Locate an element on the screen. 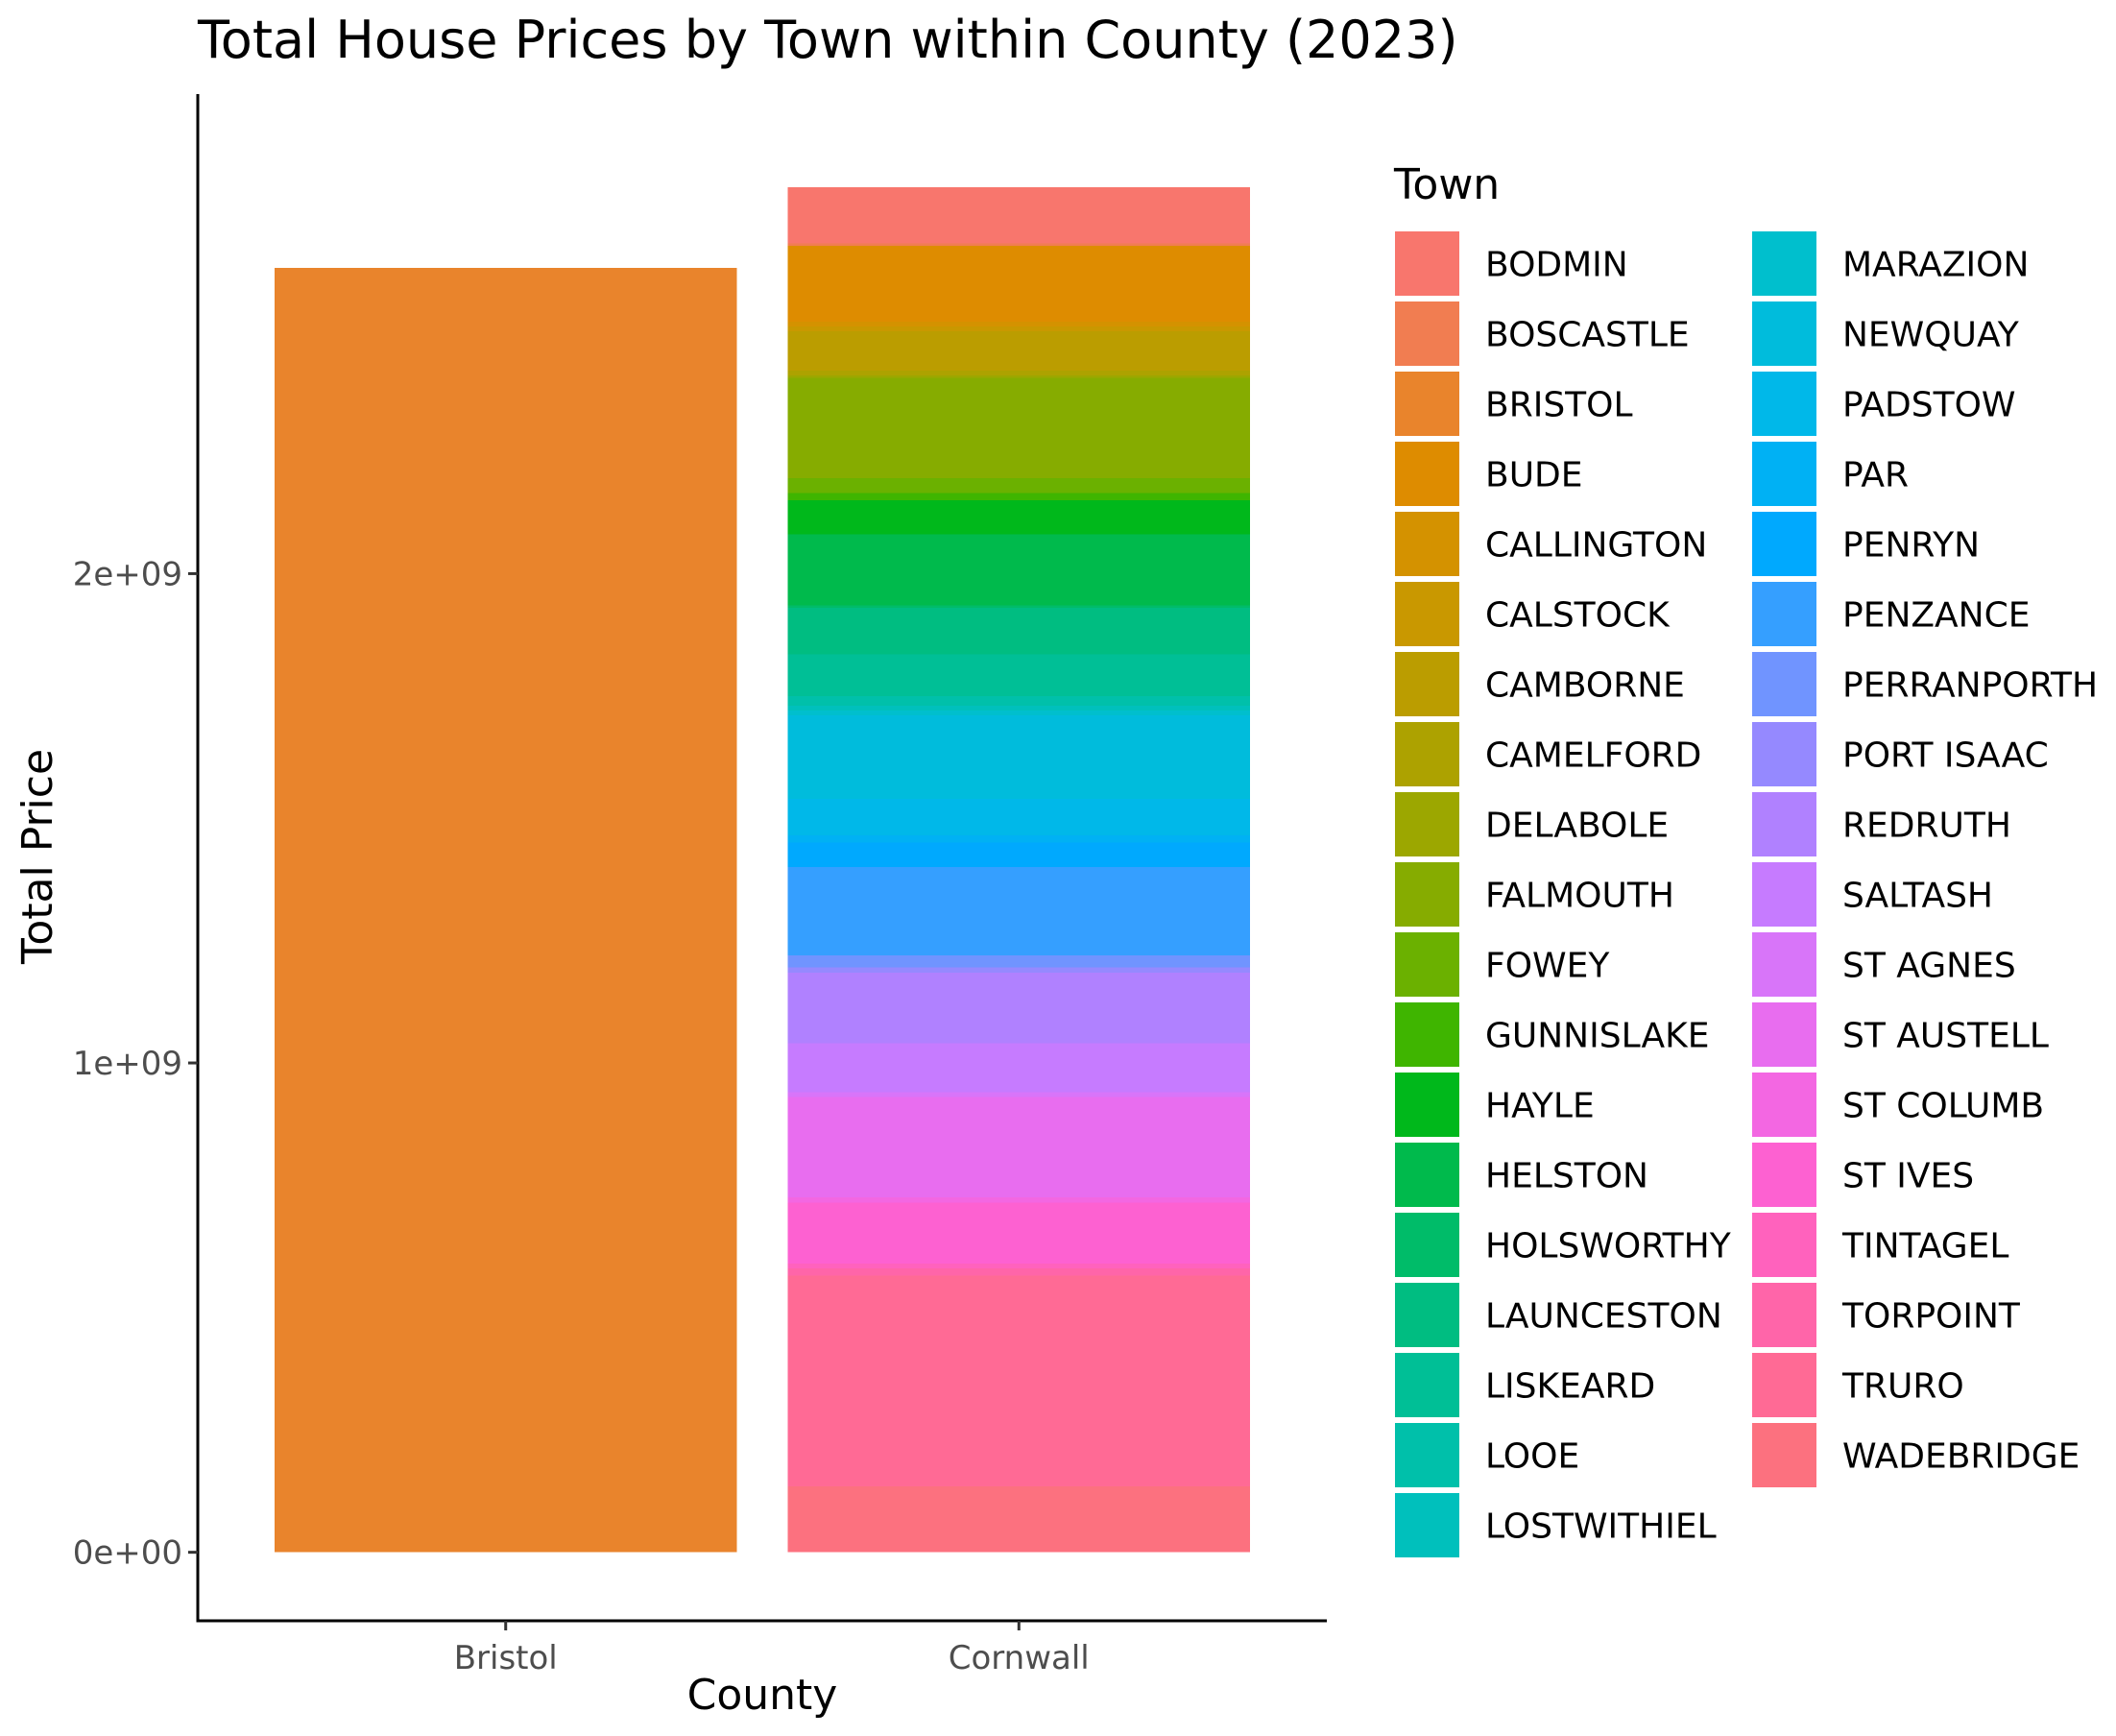 The height and width of the screenshot is (1736, 2116). legend-key-liskeard is located at coordinates (1427, 1385).